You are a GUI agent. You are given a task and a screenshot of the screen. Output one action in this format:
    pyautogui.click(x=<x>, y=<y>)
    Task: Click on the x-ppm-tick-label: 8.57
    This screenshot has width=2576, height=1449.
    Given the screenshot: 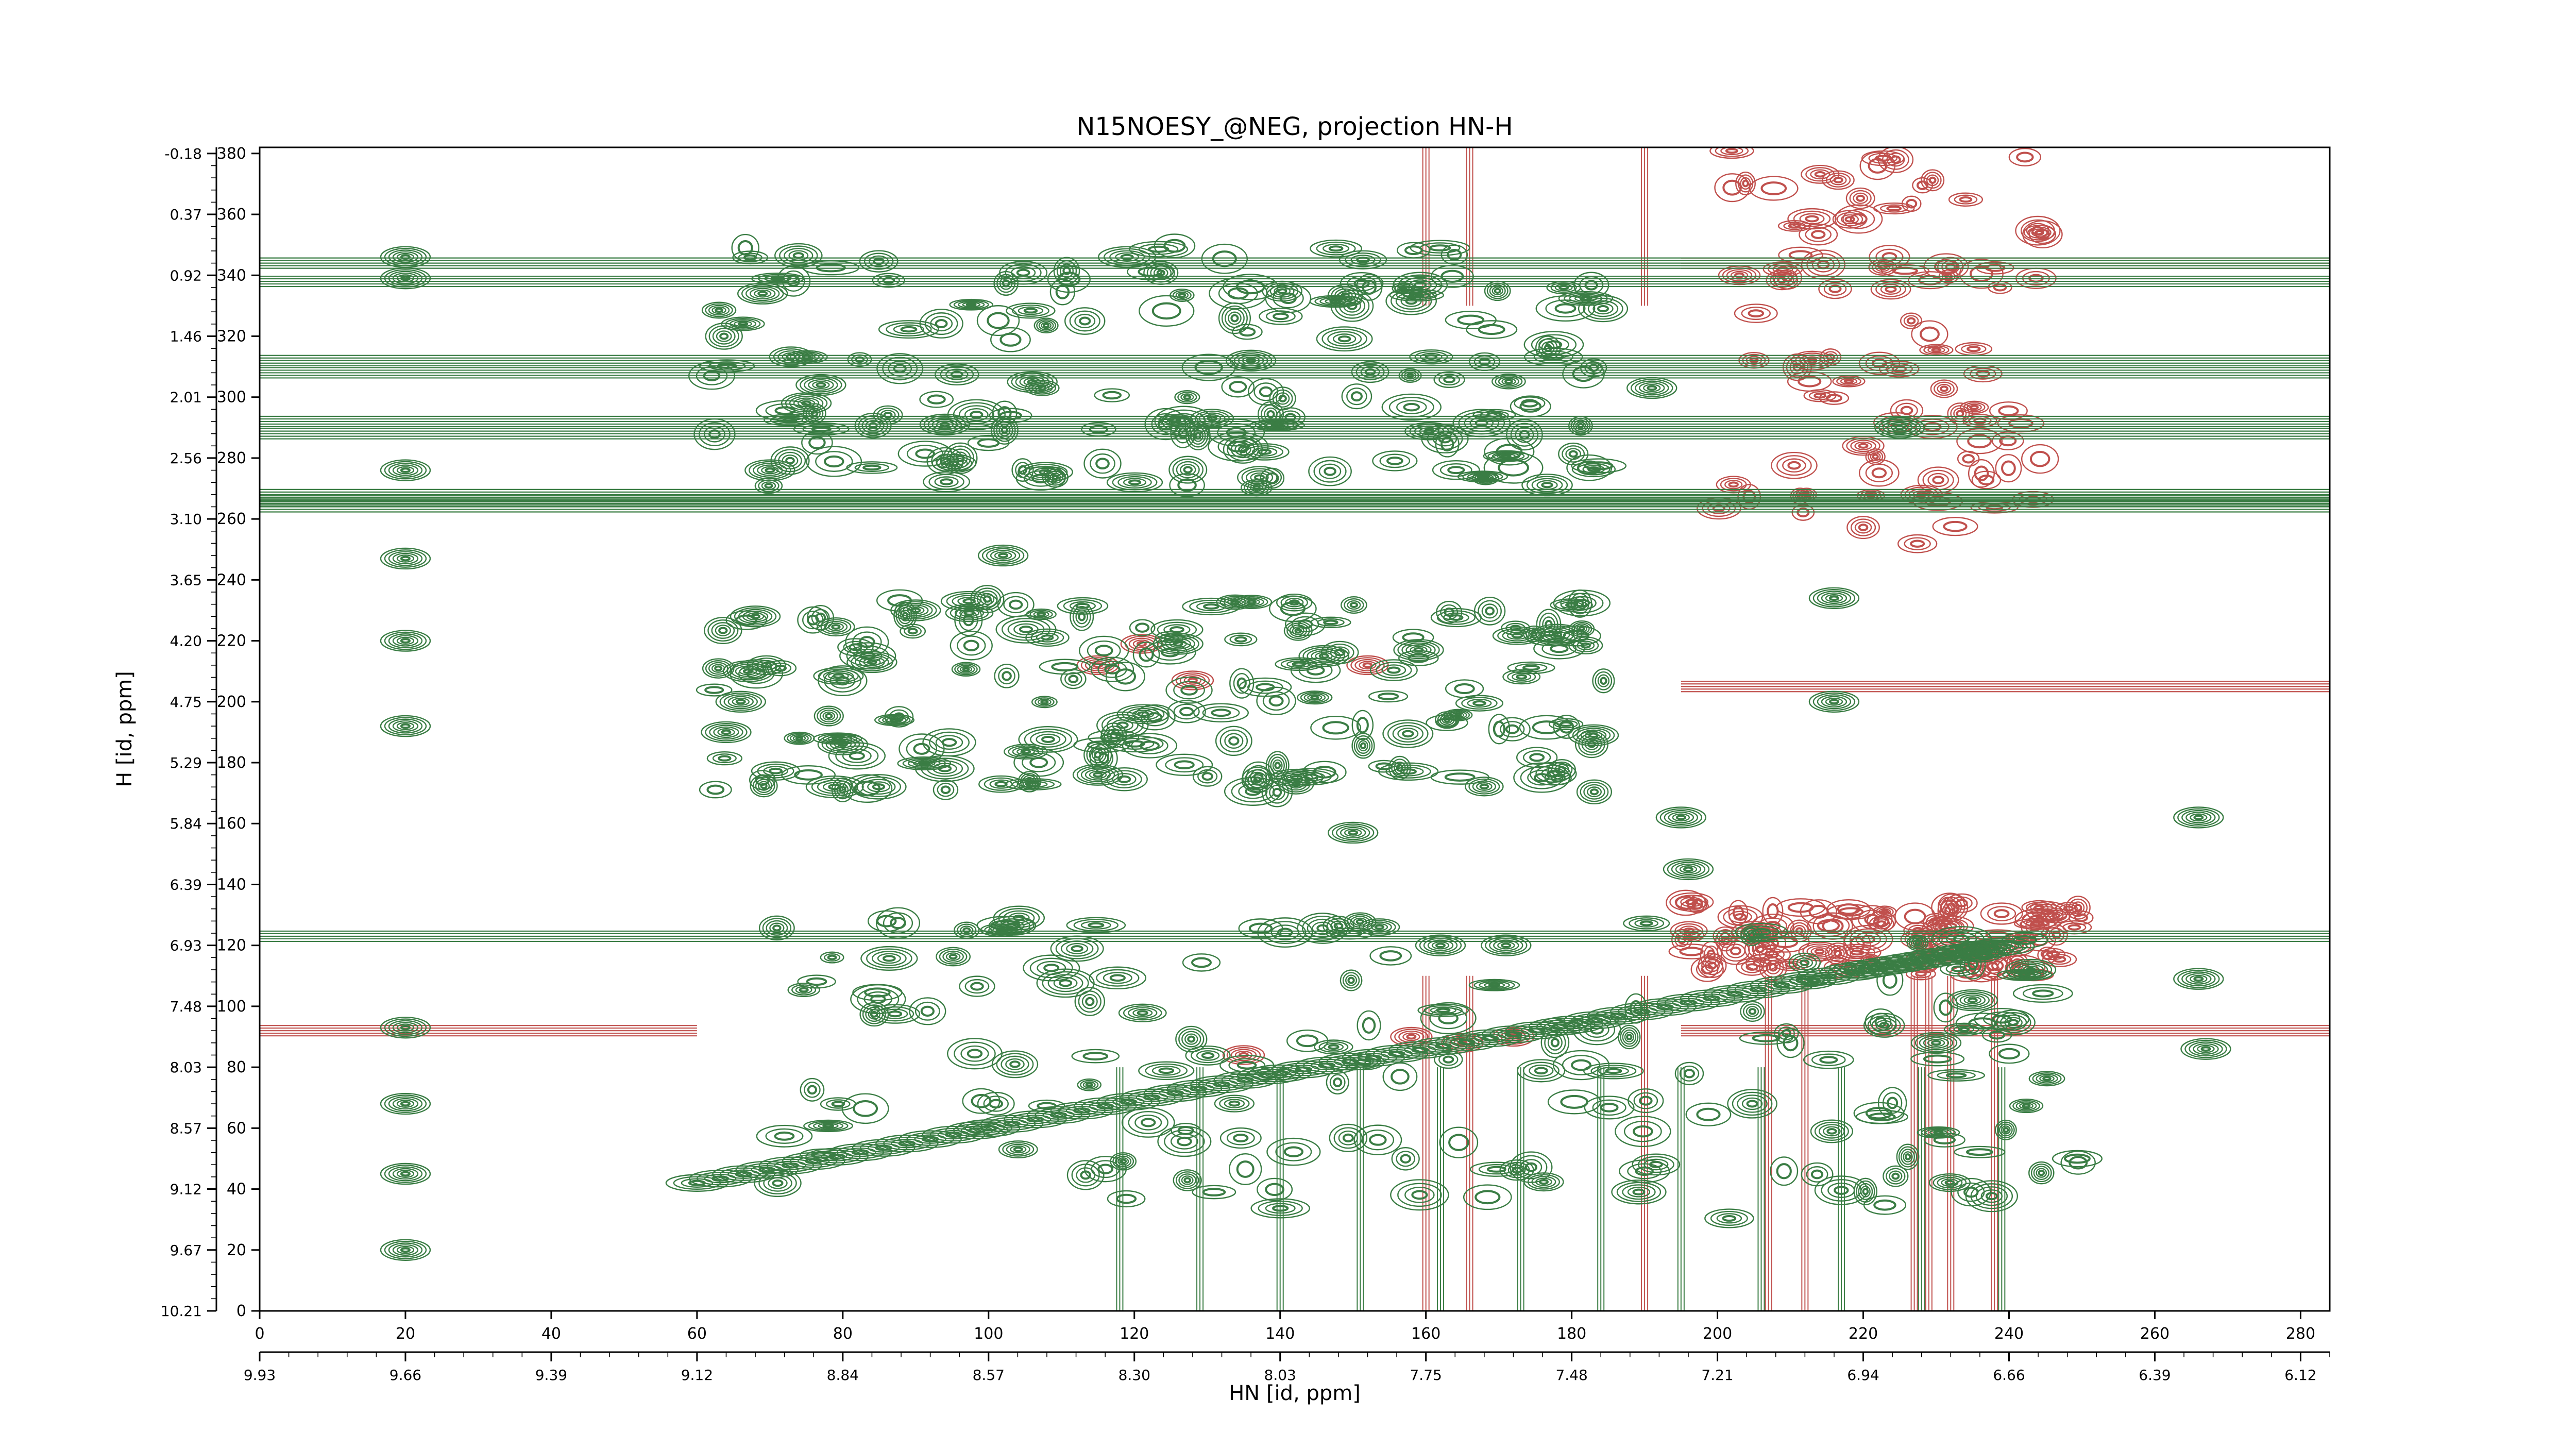 What is the action you would take?
    pyautogui.click(x=989, y=1375)
    